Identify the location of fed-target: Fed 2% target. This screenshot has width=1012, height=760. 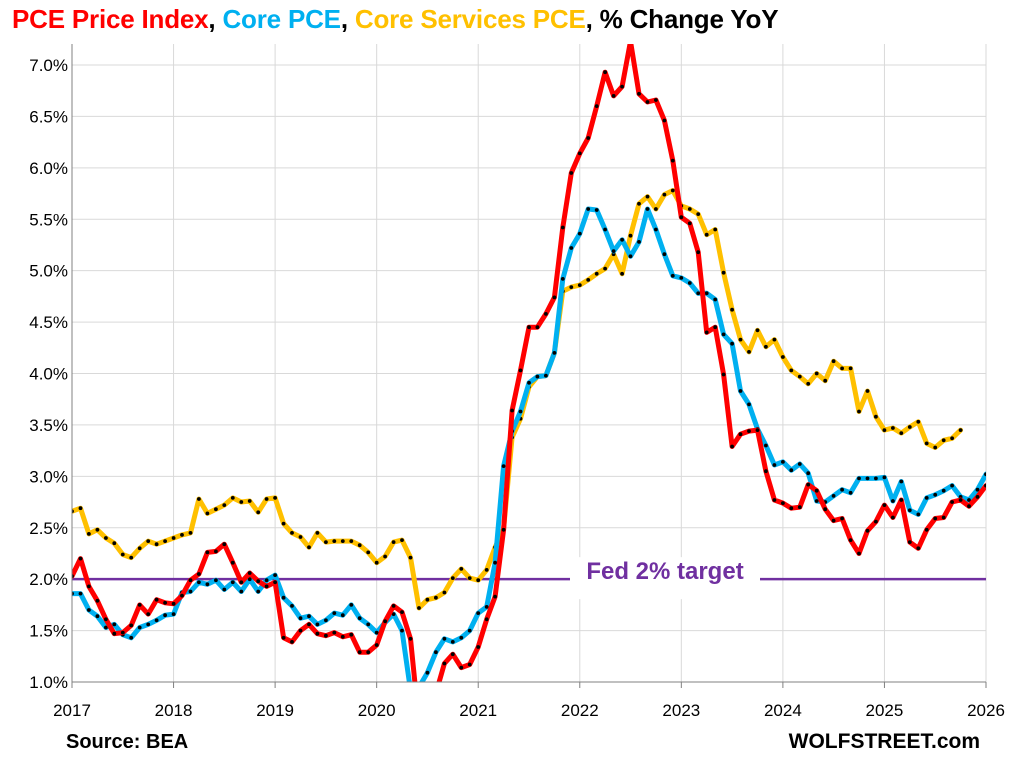
(529, 578).